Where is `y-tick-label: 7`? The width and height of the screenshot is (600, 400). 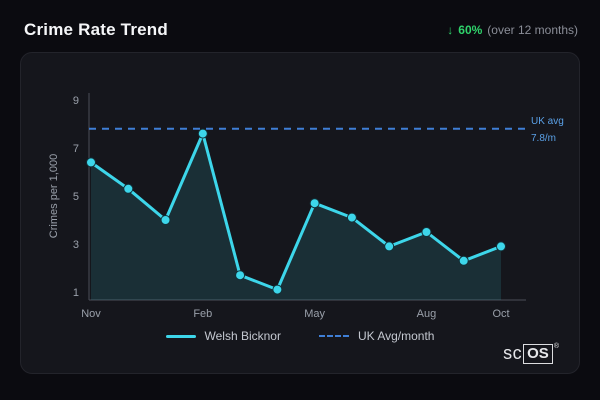
y-tick-label: 7 is located at coordinates (76, 149).